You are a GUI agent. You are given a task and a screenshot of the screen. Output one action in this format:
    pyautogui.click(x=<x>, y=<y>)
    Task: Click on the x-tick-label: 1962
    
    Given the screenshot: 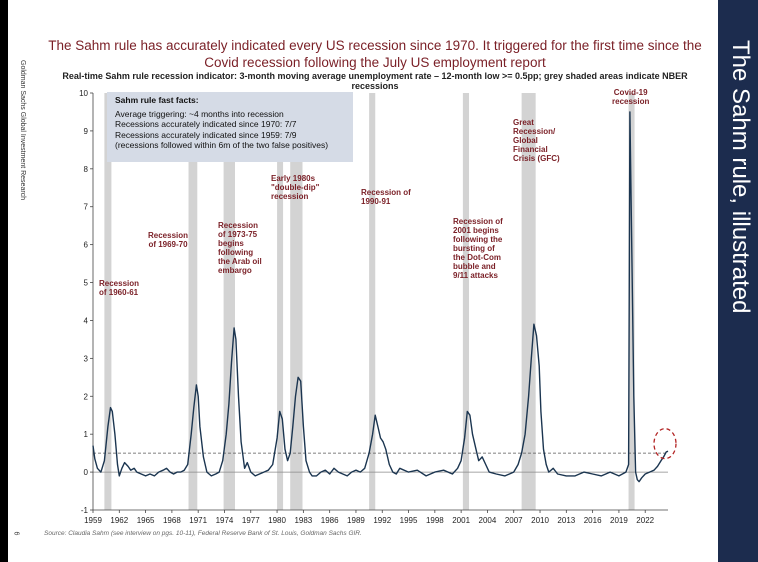 What is the action you would take?
    pyautogui.click(x=119, y=520)
    